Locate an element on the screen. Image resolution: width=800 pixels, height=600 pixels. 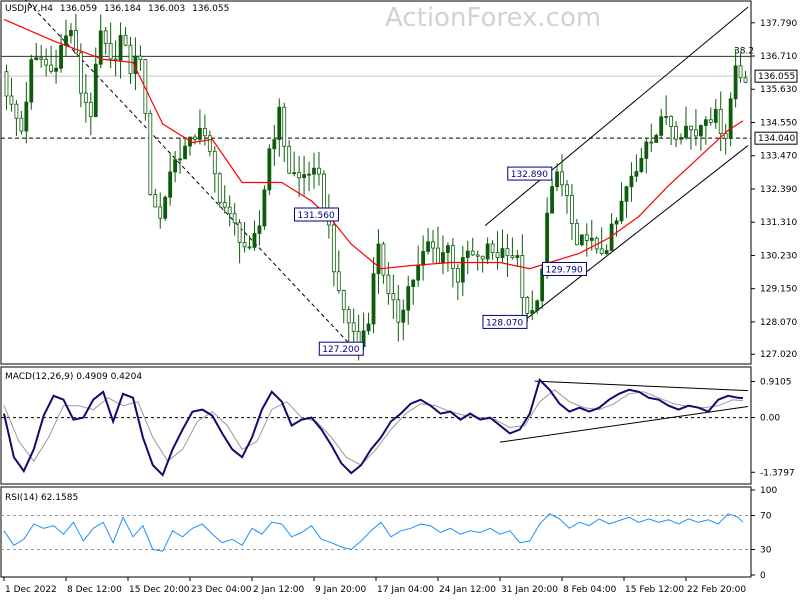
time-tick-label: 2 Jan 12:00 is located at coordinates (279, 590).